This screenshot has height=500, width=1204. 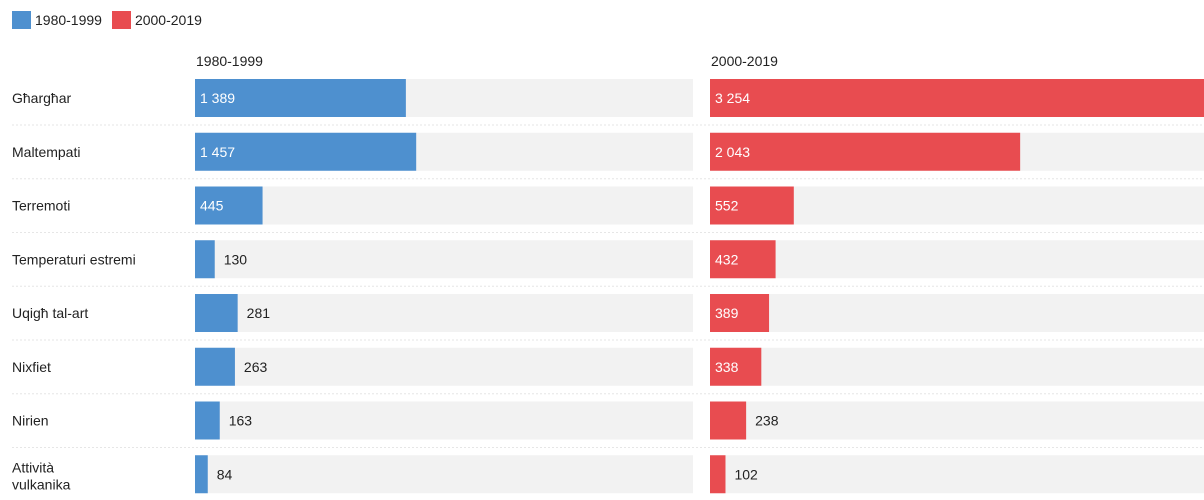 What do you see at coordinates (727, 259) in the screenshot?
I see `data-label-2000-2019-3: 432` at bounding box center [727, 259].